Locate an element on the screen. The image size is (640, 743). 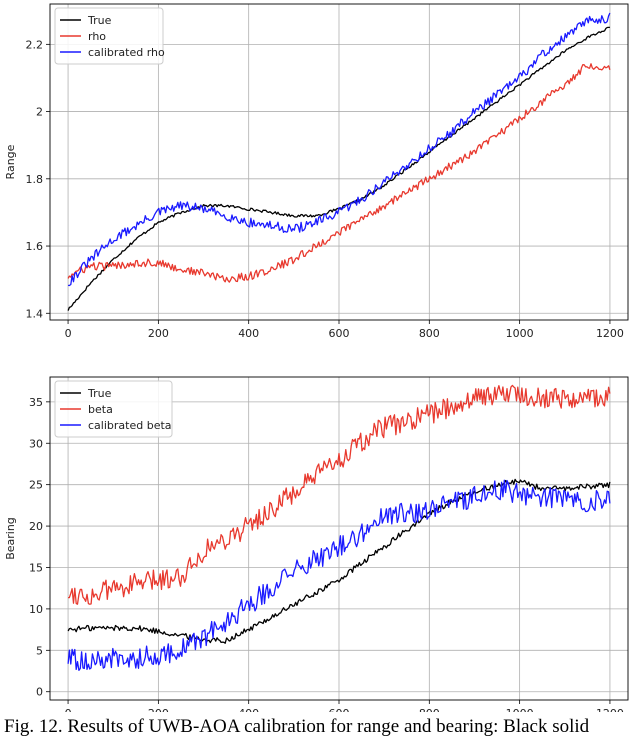
legend-label: calibrated rho is located at coordinates (126, 52).